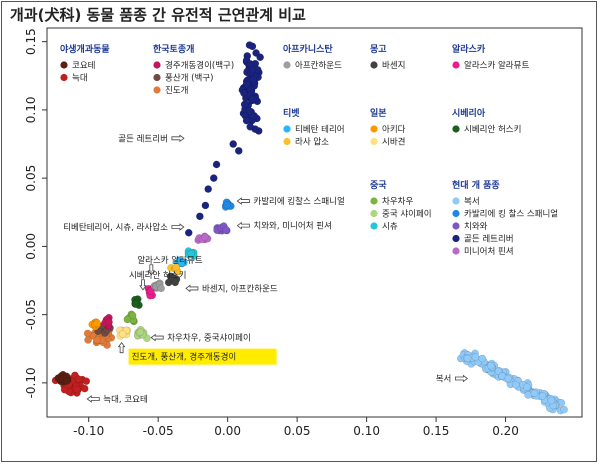 The height and width of the screenshot is (465, 600). What do you see at coordinates (31, 246) in the screenshot?
I see `y-tick-label: 0.00` at bounding box center [31, 246].